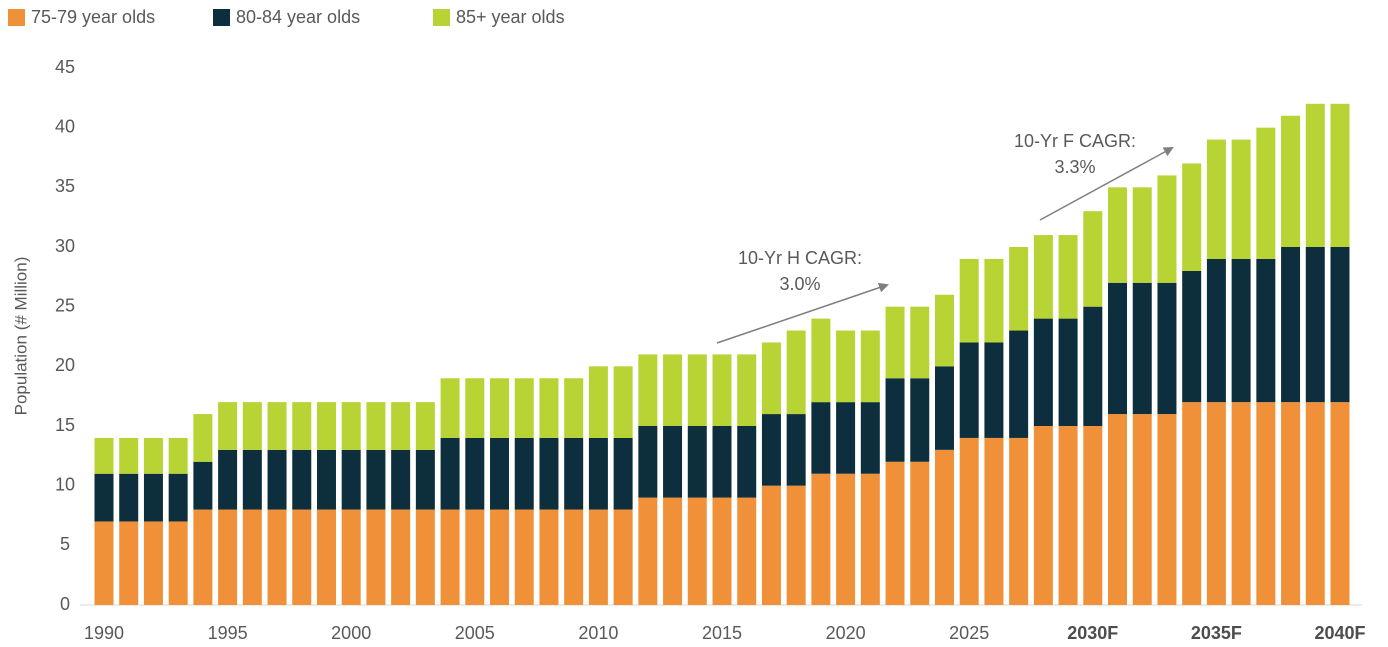 The width and height of the screenshot is (1388, 647). I want to click on y-tick-label: 30, so click(65, 246).